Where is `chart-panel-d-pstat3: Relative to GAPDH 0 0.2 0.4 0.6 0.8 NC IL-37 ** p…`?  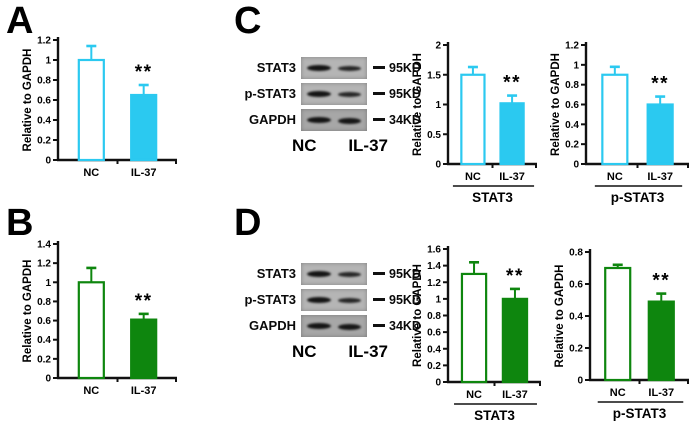
chart-panel-d-pstat3: Relative to GAPDH 0 0.2 0.4 0.6 0.8 NC IL-37 ** p… is located at coordinates (623, 334).